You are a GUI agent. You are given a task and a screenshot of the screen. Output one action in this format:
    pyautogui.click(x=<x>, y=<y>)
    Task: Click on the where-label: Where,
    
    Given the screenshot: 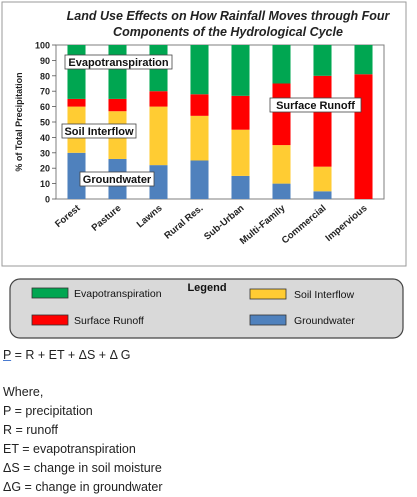 What is the action you would take?
    pyautogui.click(x=23, y=392)
    